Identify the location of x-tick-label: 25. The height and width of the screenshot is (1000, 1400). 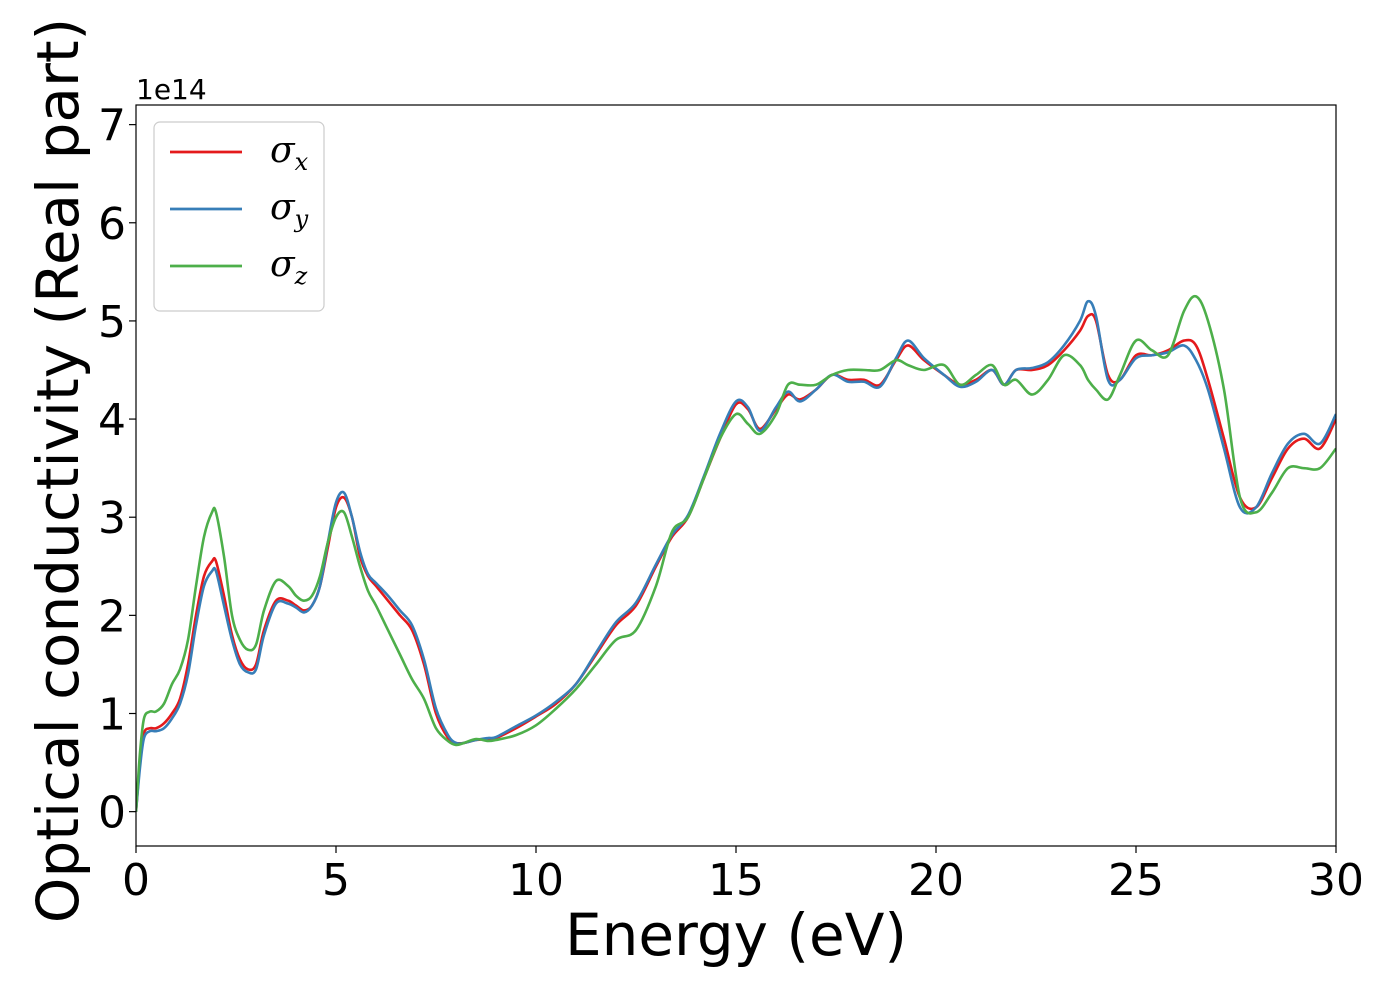
(1136, 880).